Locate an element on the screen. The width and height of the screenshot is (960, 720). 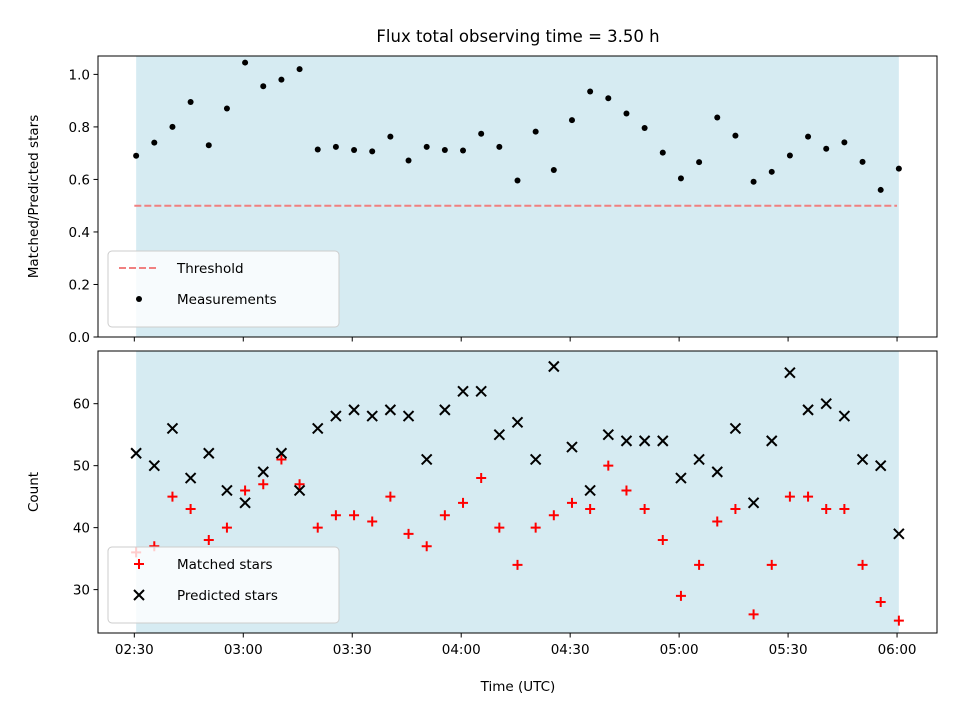
ratio-legend: Threshold Measurements is located at coordinates (223, 289).